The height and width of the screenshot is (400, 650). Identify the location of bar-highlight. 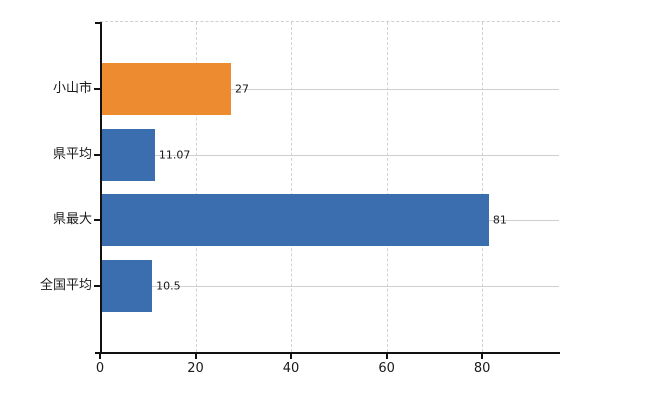
(166, 89).